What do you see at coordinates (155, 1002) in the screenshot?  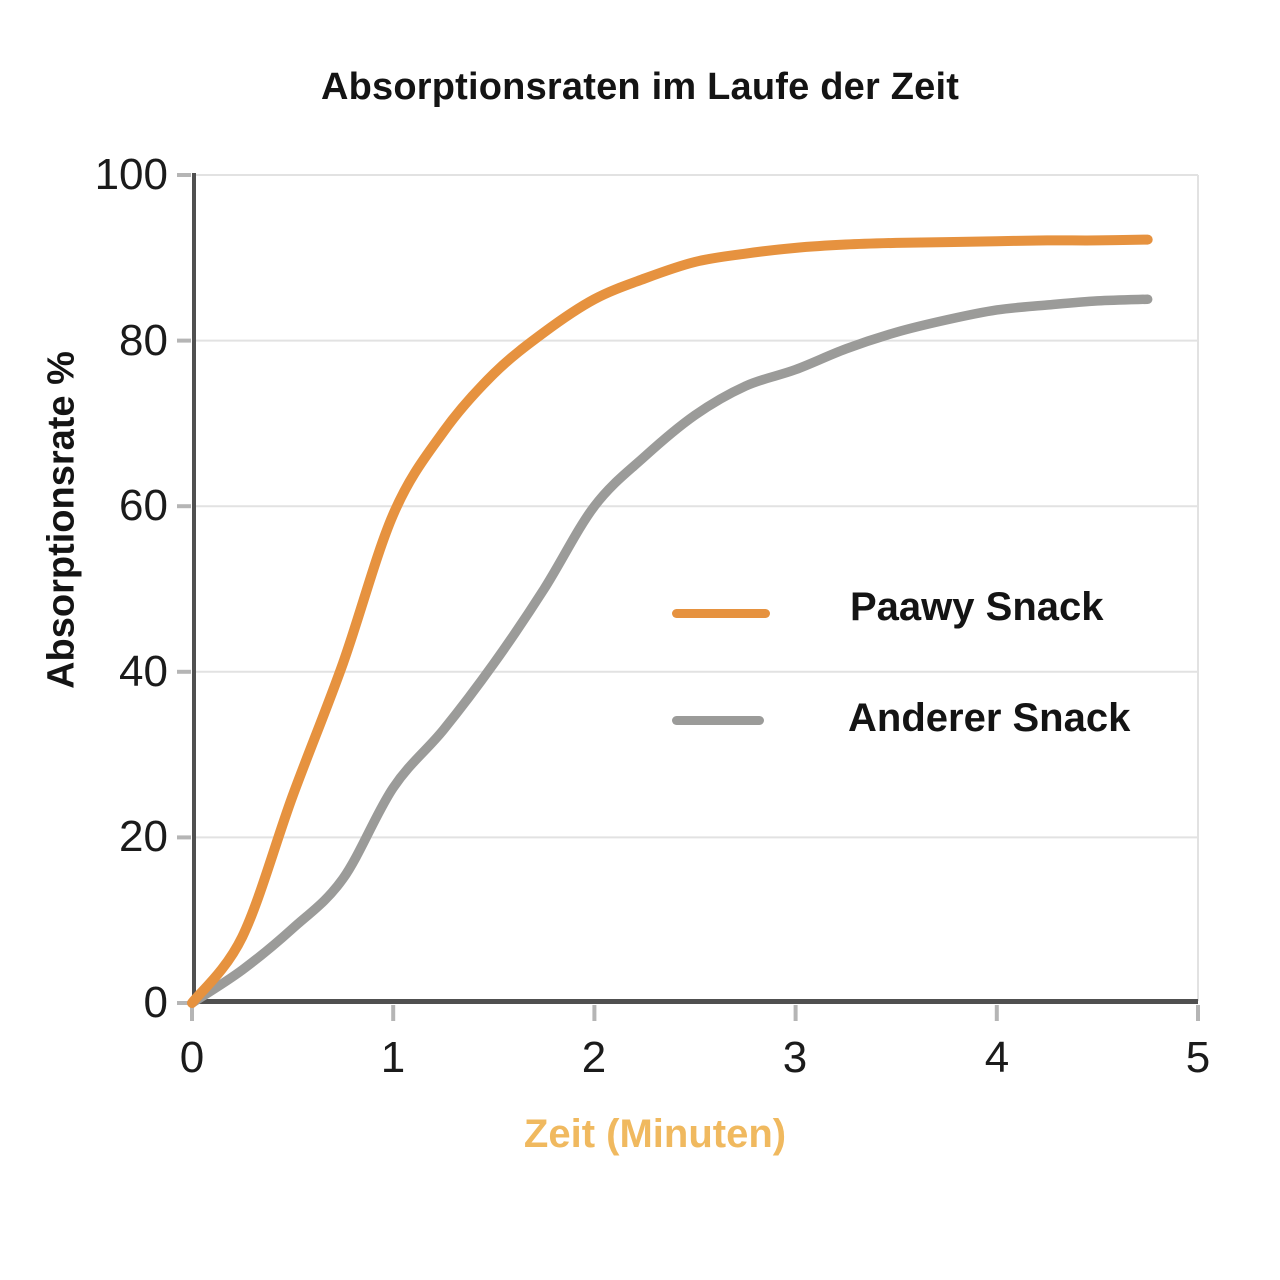 I see `y-tick-label-0: 0` at bounding box center [155, 1002].